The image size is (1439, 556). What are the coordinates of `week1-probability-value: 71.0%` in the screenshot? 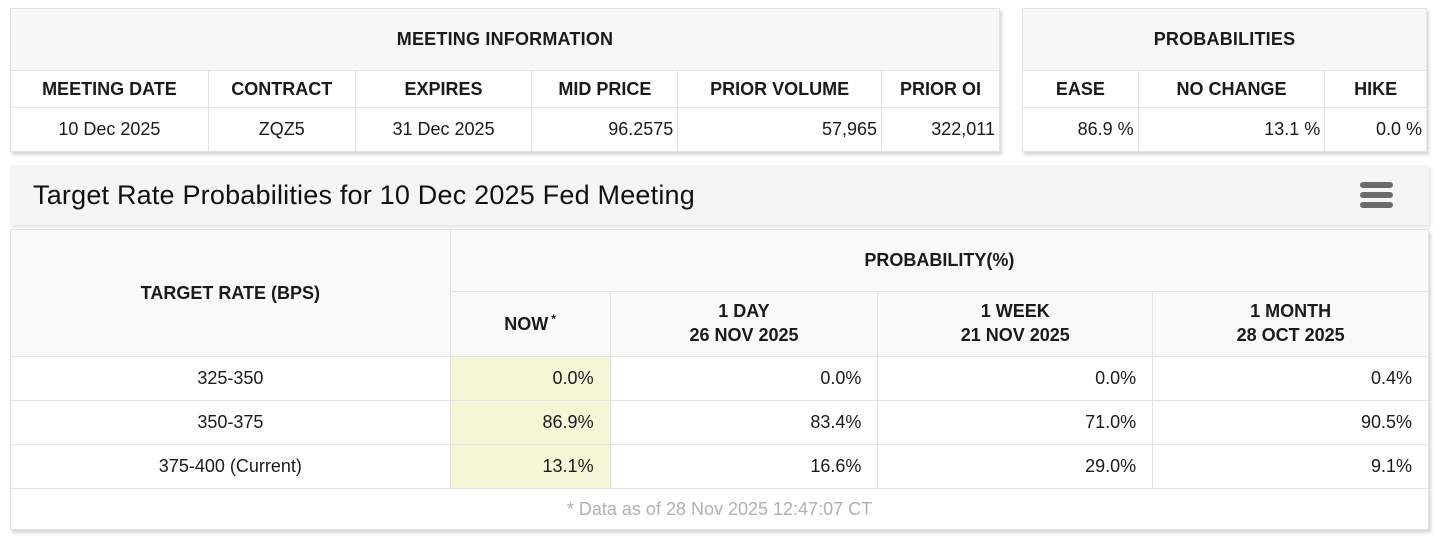 It's located at (1015, 422).